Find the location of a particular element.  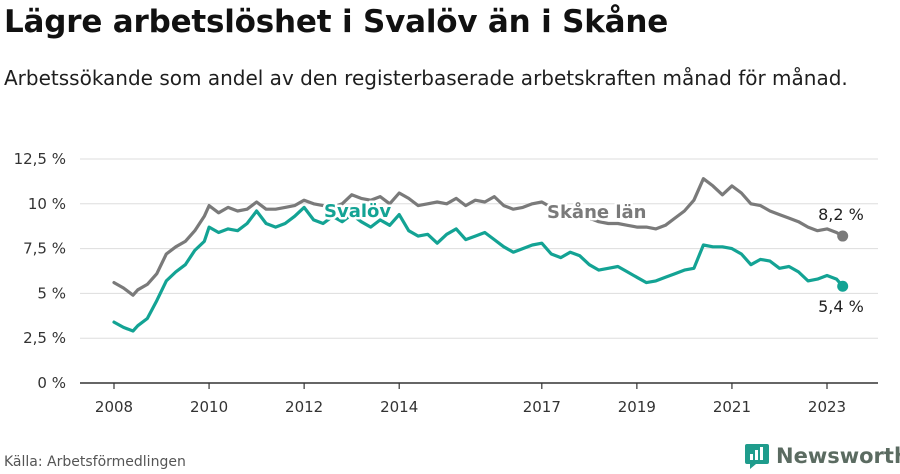

chart-title: Lägre arbetslöshet i Svalöv än i Skåne is located at coordinates (336, 22).